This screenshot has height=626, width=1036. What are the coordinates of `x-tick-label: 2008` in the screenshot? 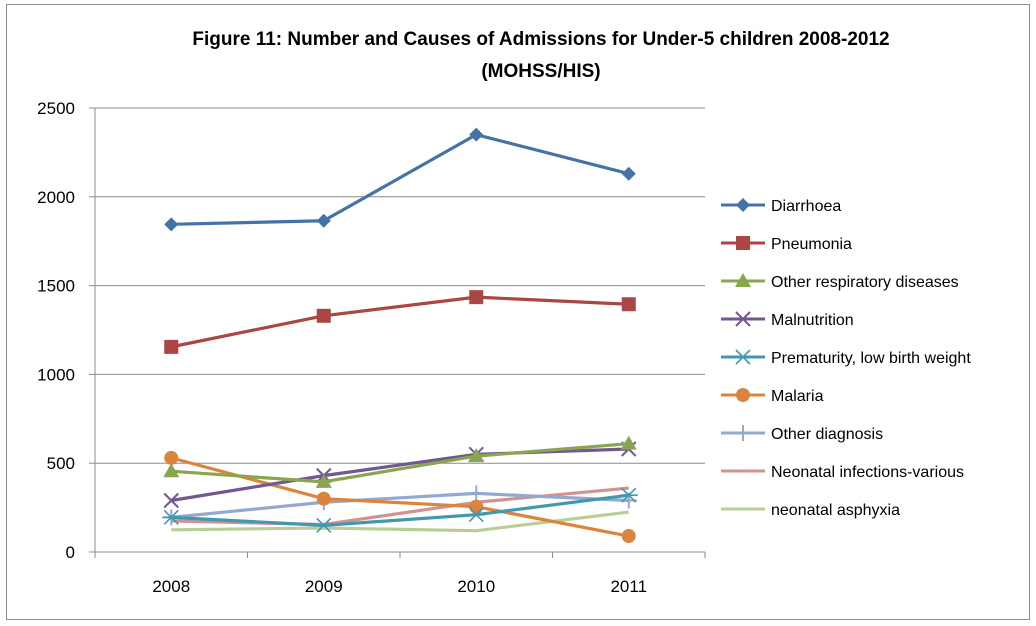 It's located at (171, 586).